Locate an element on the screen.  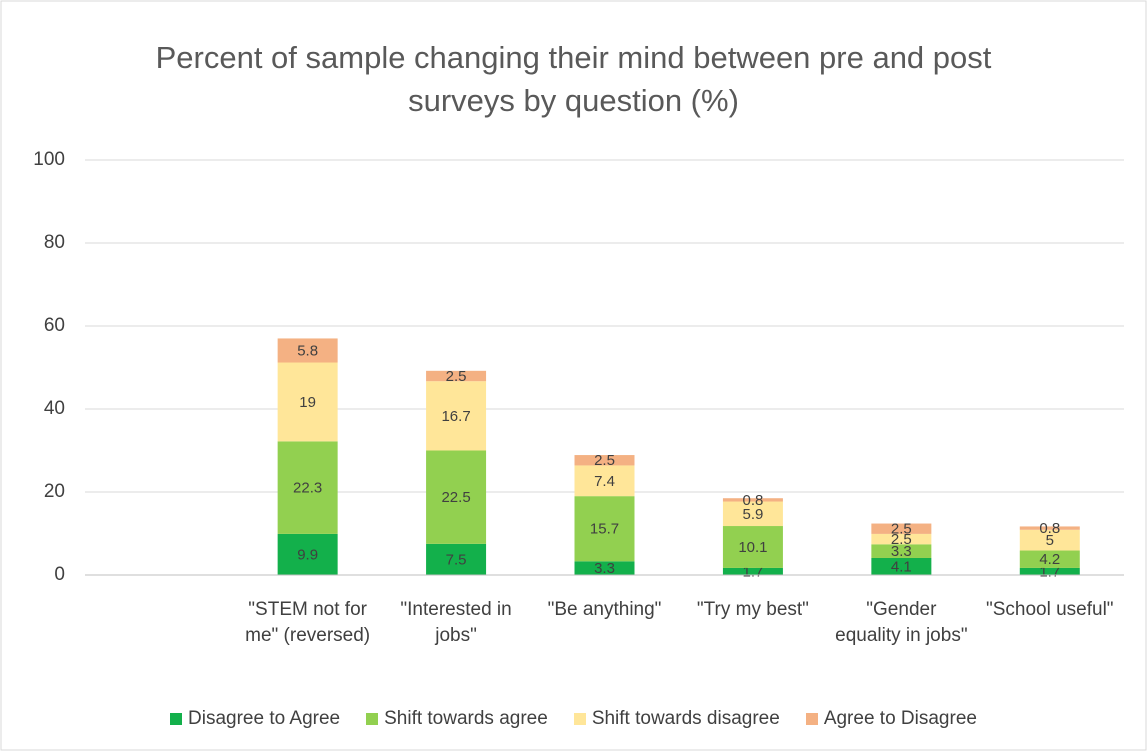
data-label: 5.8 is located at coordinates (307, 350).